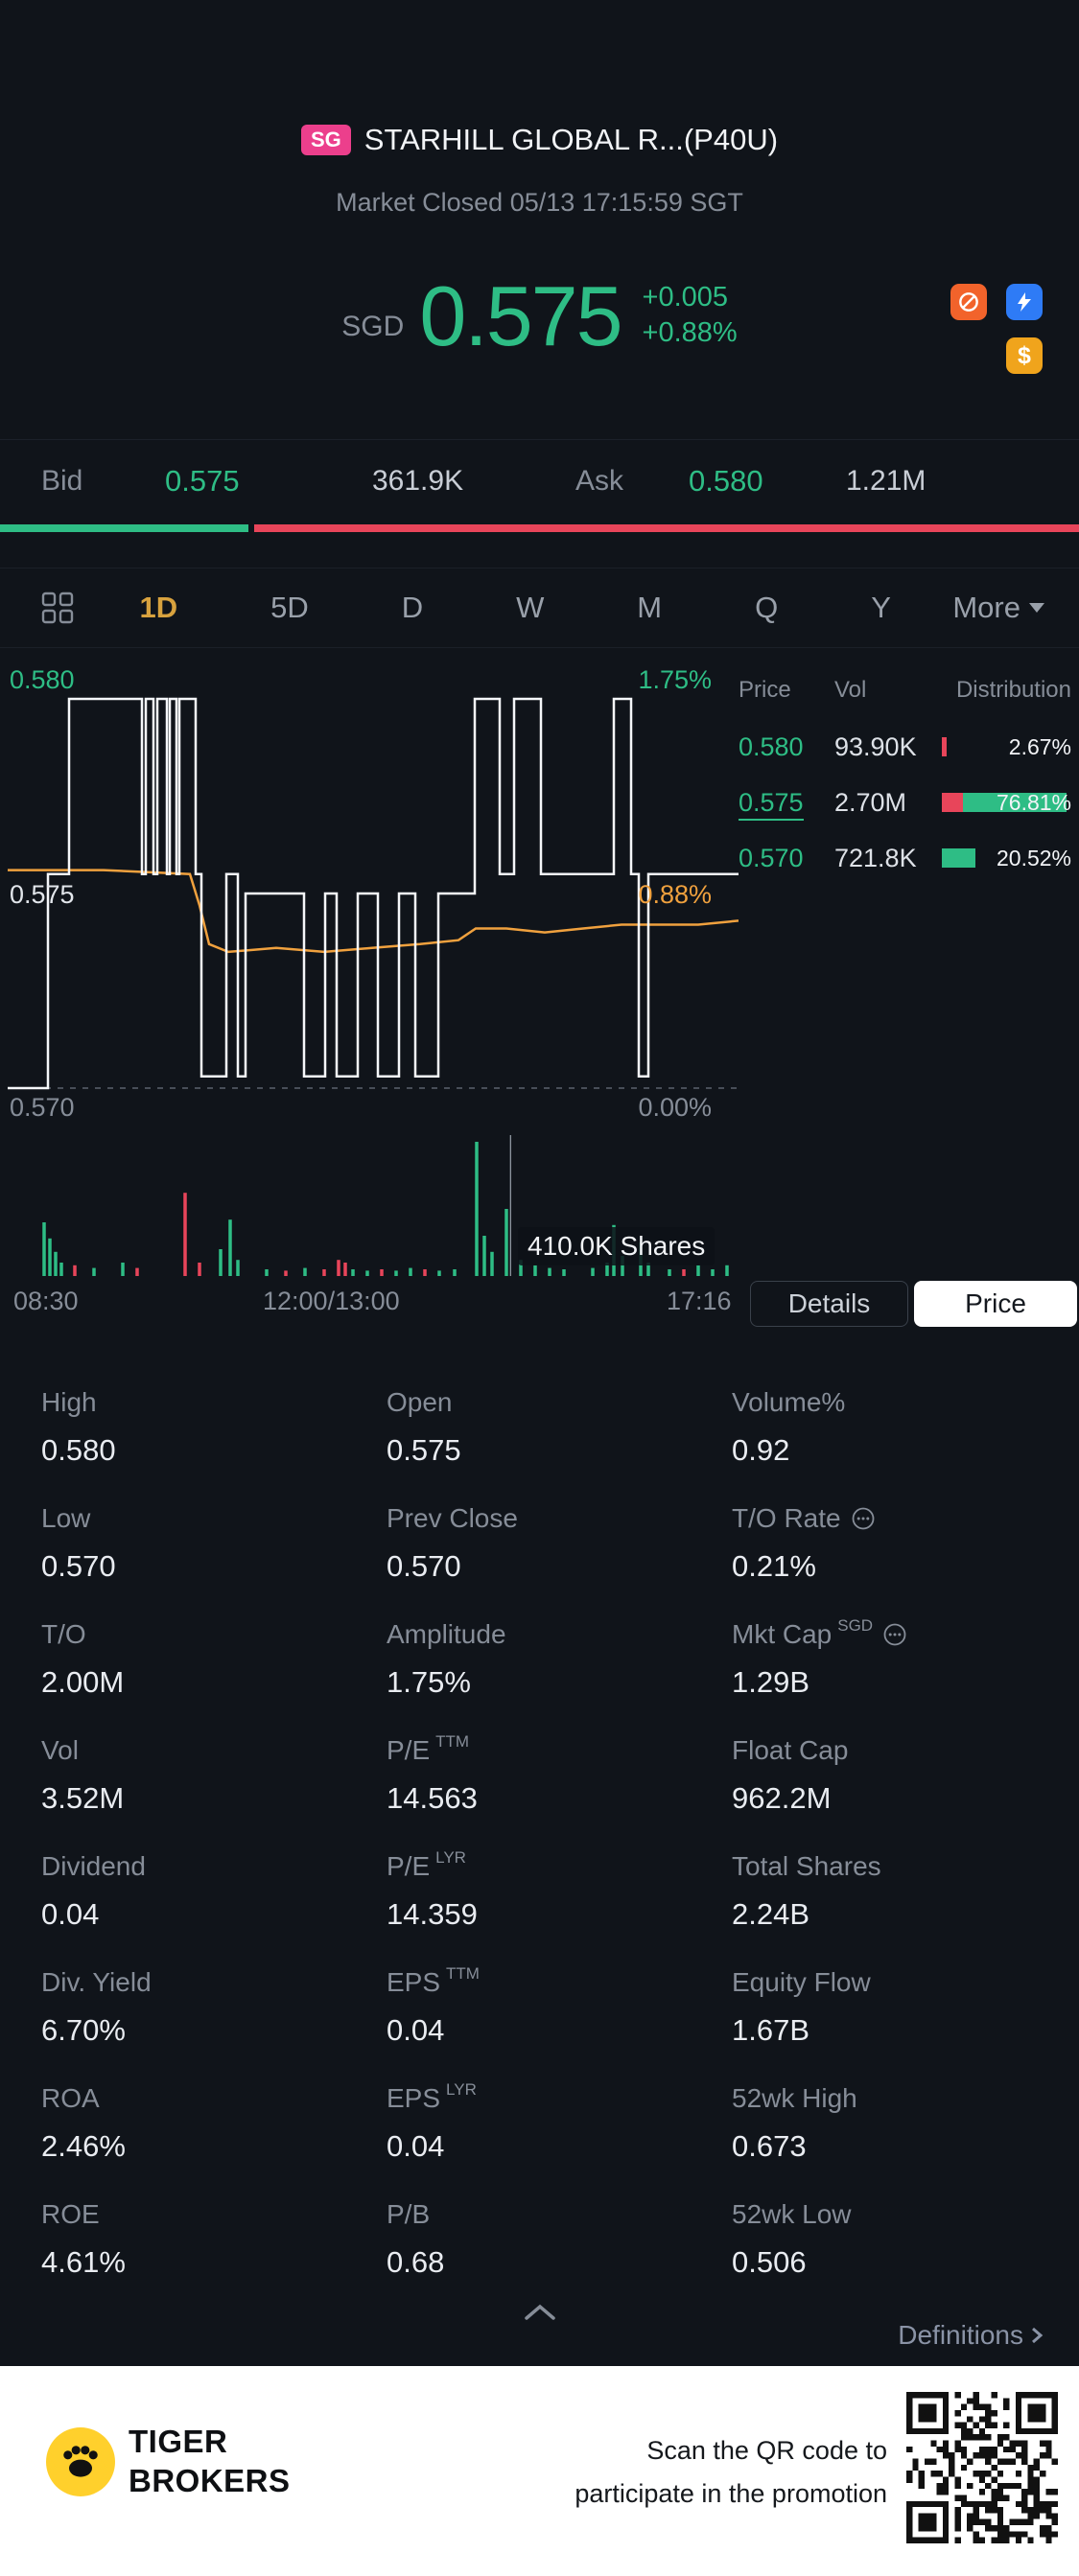  What do you see at coordinates (1006, 802) in the screenshot?
I see `depth-distribution: 76.81%` at bounding box center [1006, 802].